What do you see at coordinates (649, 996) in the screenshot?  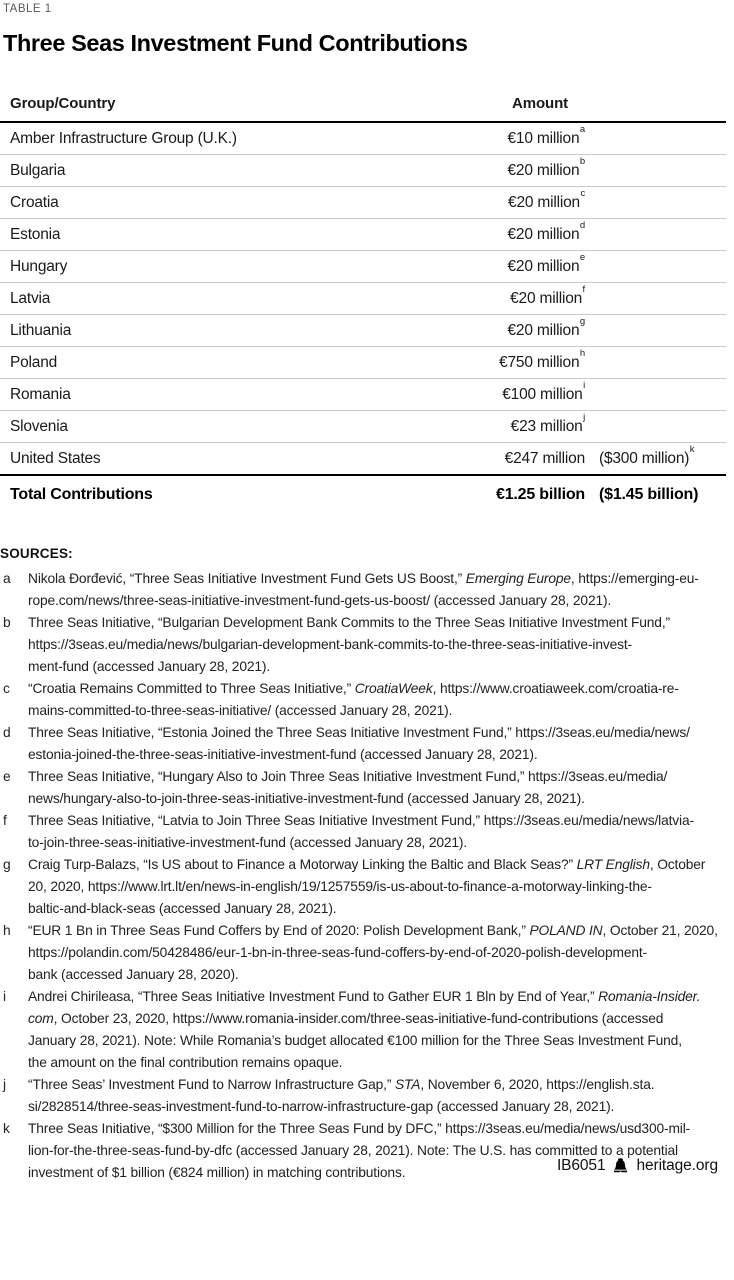 I see `citation-publication: Romania-Insider.` at bounding box center [649, 996].